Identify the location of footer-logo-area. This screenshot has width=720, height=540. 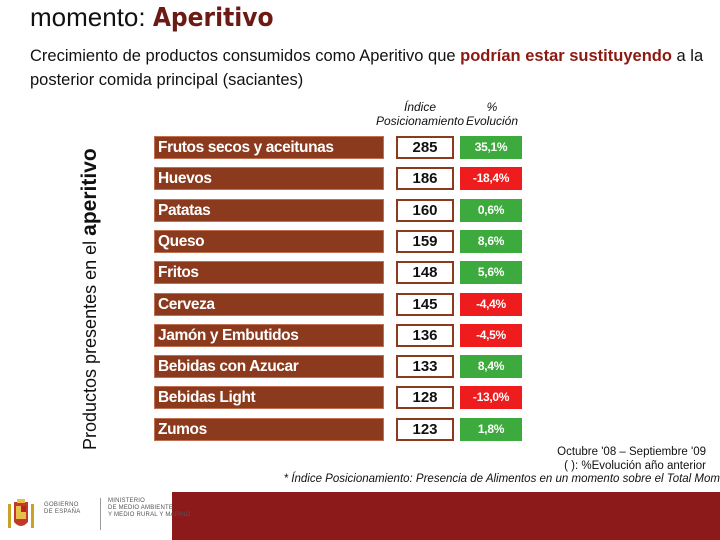
(86, 516).